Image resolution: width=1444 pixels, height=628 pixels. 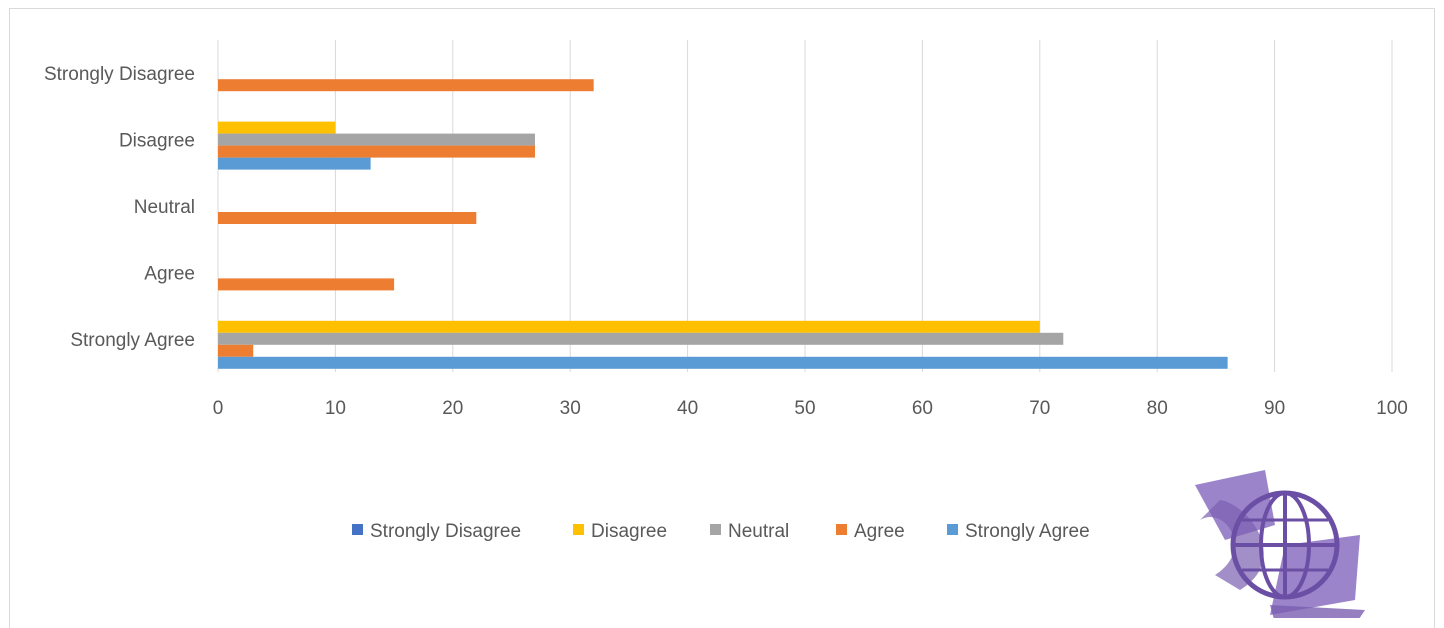 What do you see at coordinates (687, 408) in the screenshot?
I see `x-tick-label: 40` at bounding box center [687, 408].